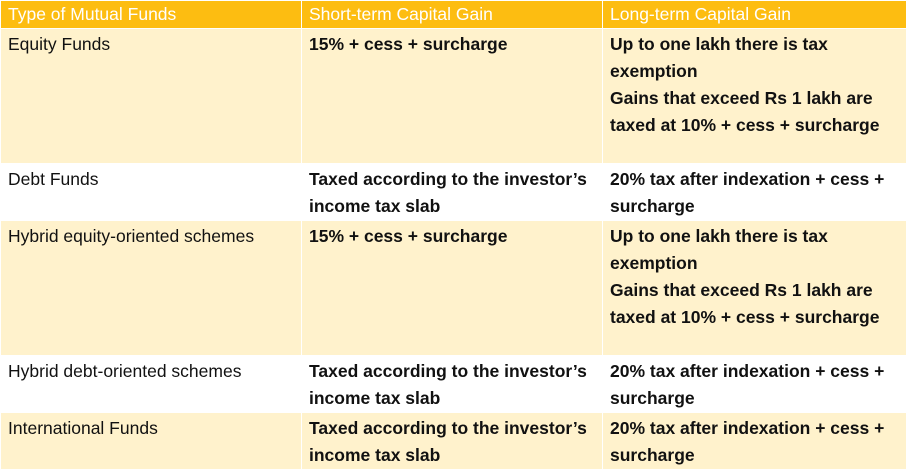 The height and width of the screenshot is (470, 908). What do you see at coordinates (151, 288) in the screenshot?
I see `fund-type-cell: Hybrid equity-oriented schemes` at bounding box center [151, 288].